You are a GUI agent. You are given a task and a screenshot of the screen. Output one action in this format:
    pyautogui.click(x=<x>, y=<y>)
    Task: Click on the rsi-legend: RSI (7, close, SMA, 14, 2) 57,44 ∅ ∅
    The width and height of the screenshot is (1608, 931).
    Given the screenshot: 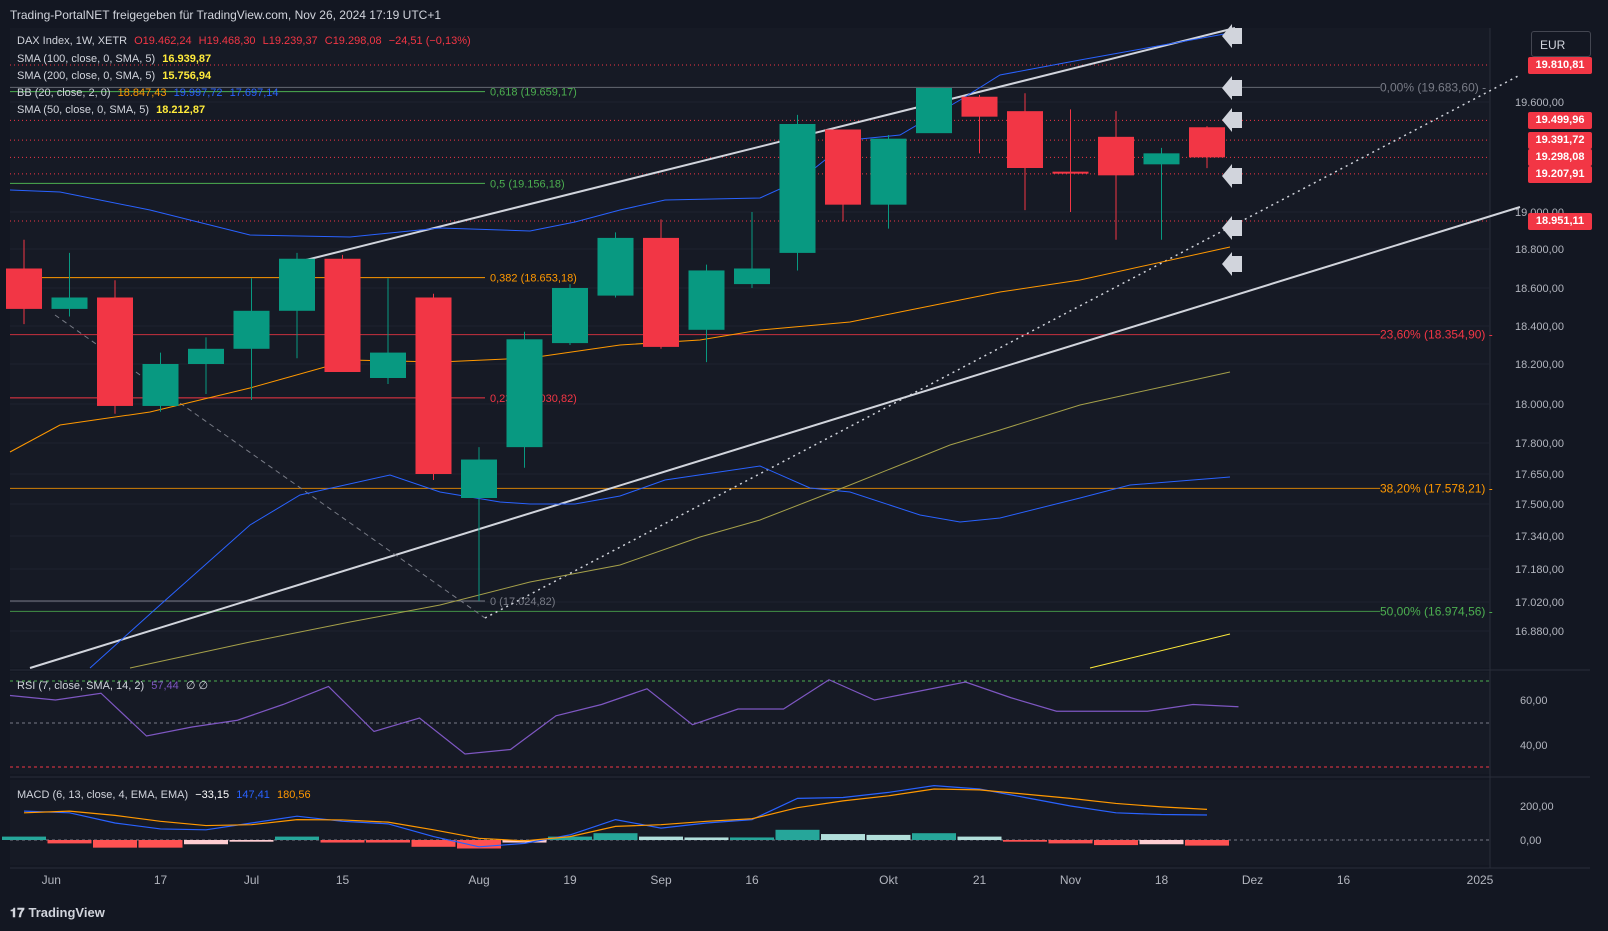 What is the action you would take?
    pyautogui.click(x=114, y=685)
    